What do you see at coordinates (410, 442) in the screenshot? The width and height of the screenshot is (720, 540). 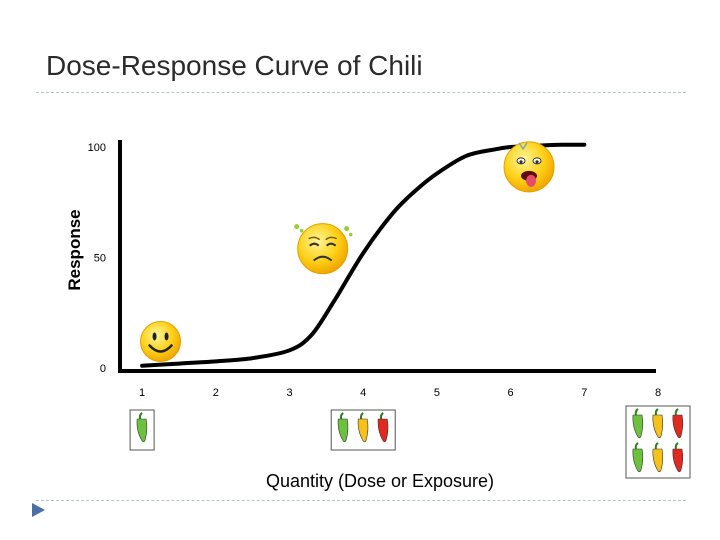 I see `pepper-layer` at bounding box center [410, 442].